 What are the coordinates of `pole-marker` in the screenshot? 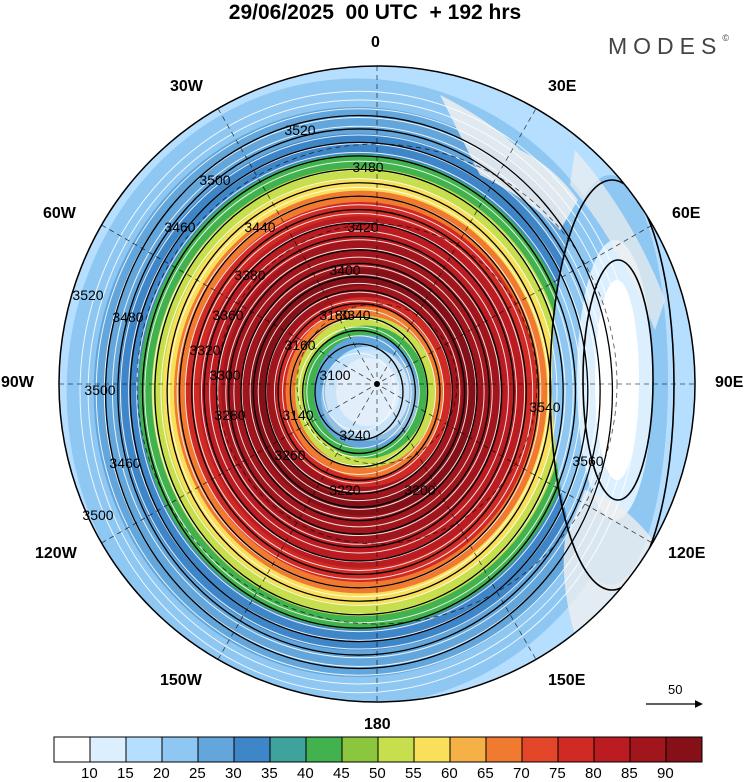 It's located at (377, 384).